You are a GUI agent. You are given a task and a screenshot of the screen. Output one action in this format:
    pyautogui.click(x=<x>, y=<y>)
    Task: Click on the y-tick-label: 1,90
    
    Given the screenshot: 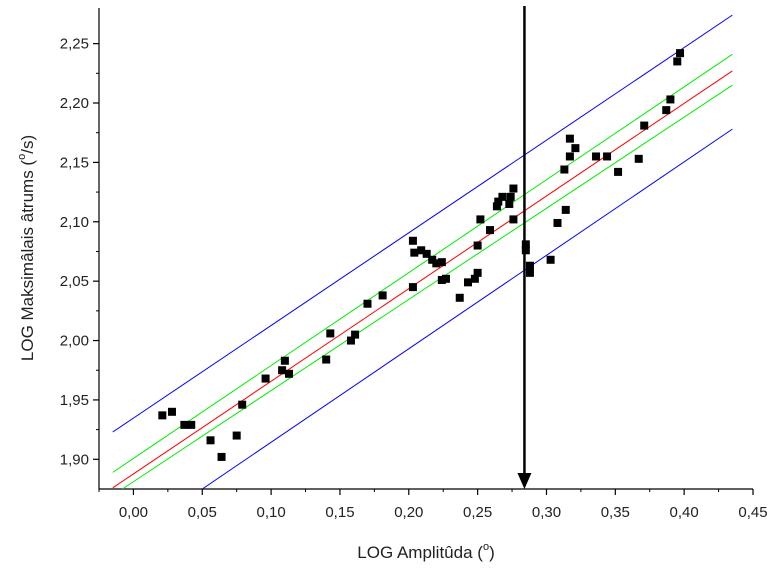 What is the action you would take?
    pyautogui.click(x=74, y=459)
    